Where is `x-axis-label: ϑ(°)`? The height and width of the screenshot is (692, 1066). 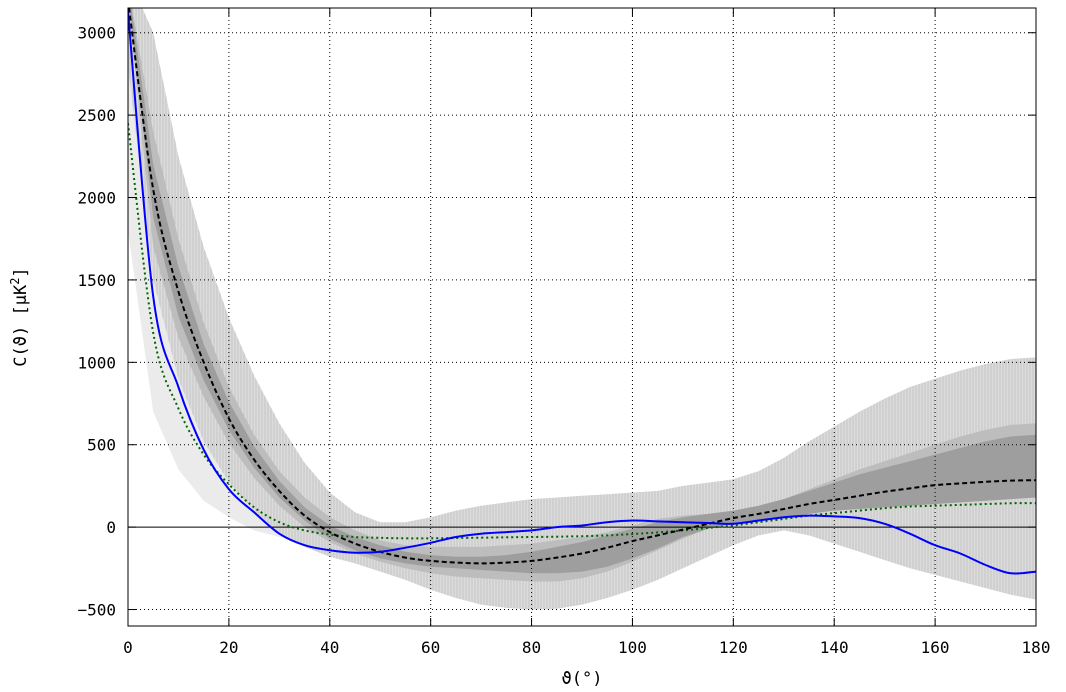
x-axis-label: ϑ(°) is located at coordinates (582, 679).